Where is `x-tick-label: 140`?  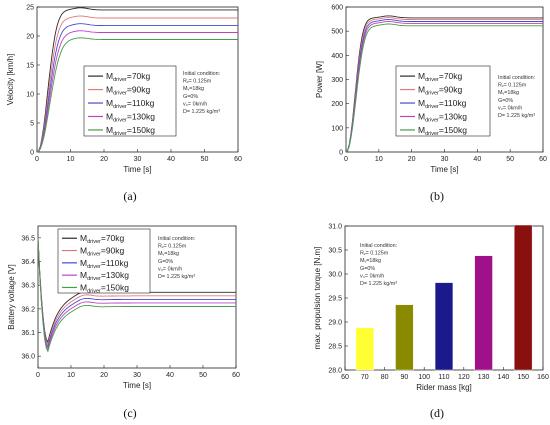 x-tick-label: 140 is located at coordinates (504, 377).